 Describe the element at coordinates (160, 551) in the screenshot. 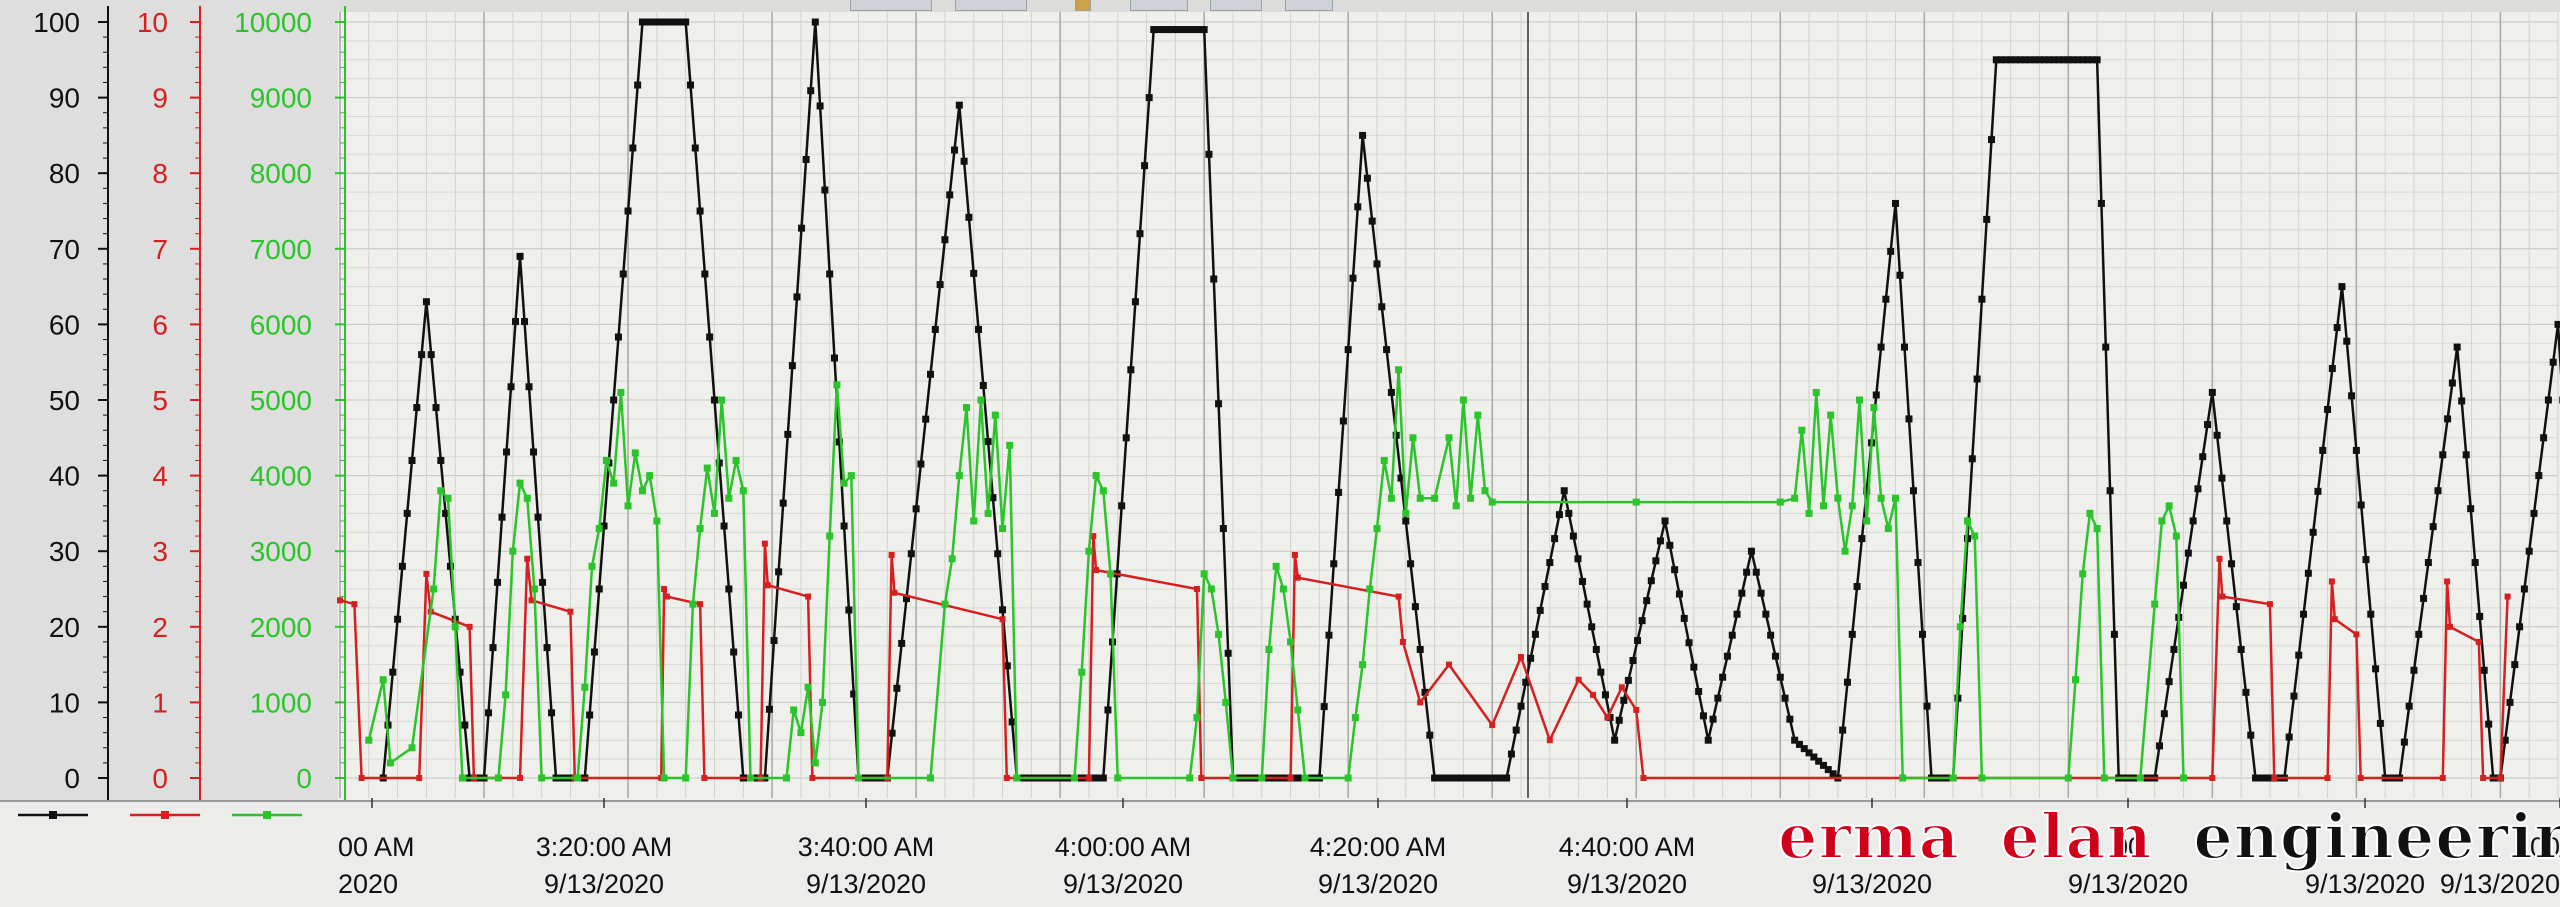

I see `y-tick-label: 3` at that location.